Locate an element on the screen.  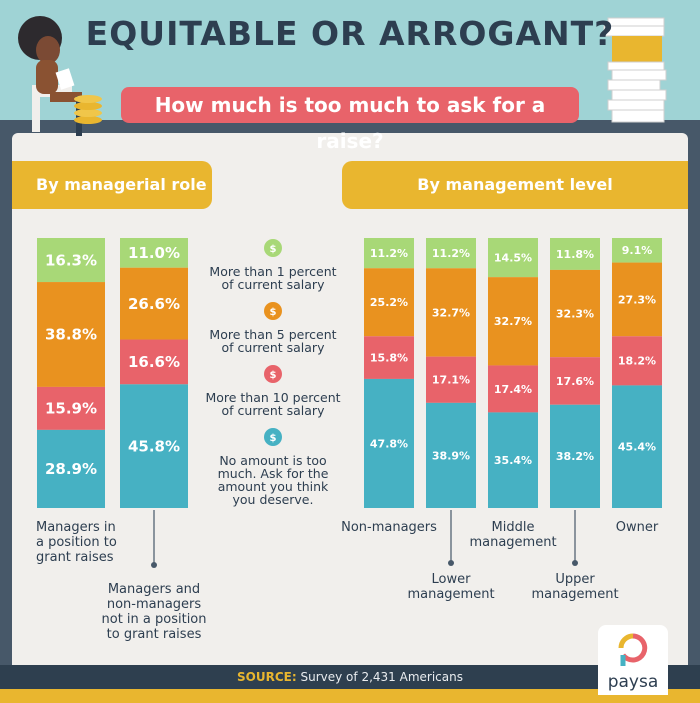
tick-label: Owner is located at coordinates (637, 527).